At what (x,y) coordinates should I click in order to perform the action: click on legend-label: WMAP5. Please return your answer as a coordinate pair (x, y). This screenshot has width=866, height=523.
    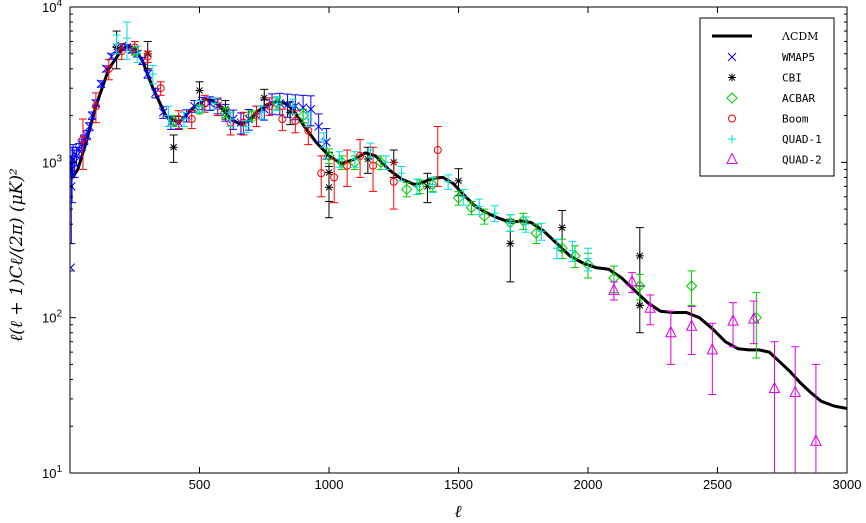
    Looking at the image, I should click on (798, 57).